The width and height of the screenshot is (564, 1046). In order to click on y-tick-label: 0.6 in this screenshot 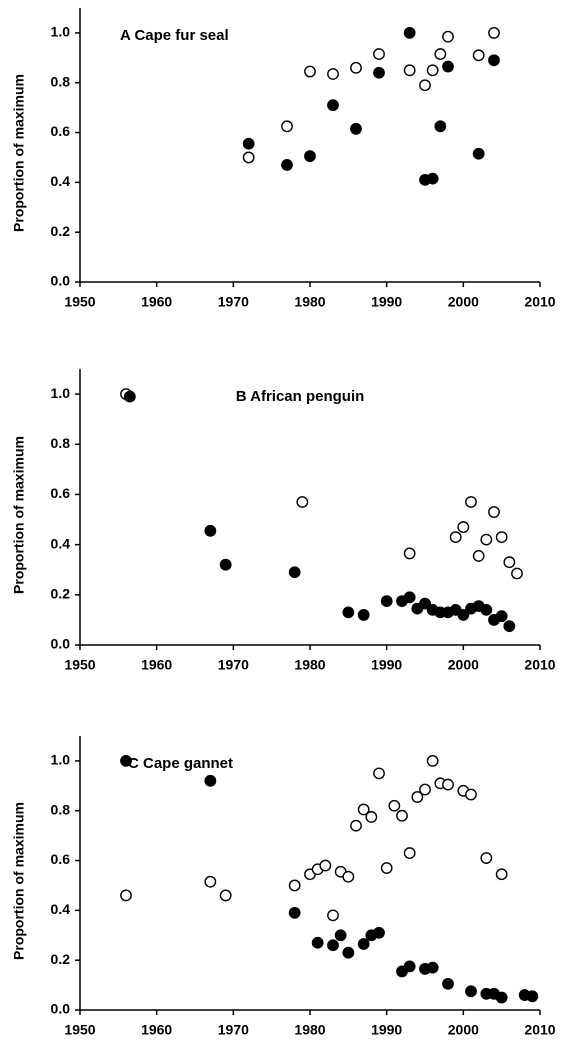, I will do `click(61, 859)`.